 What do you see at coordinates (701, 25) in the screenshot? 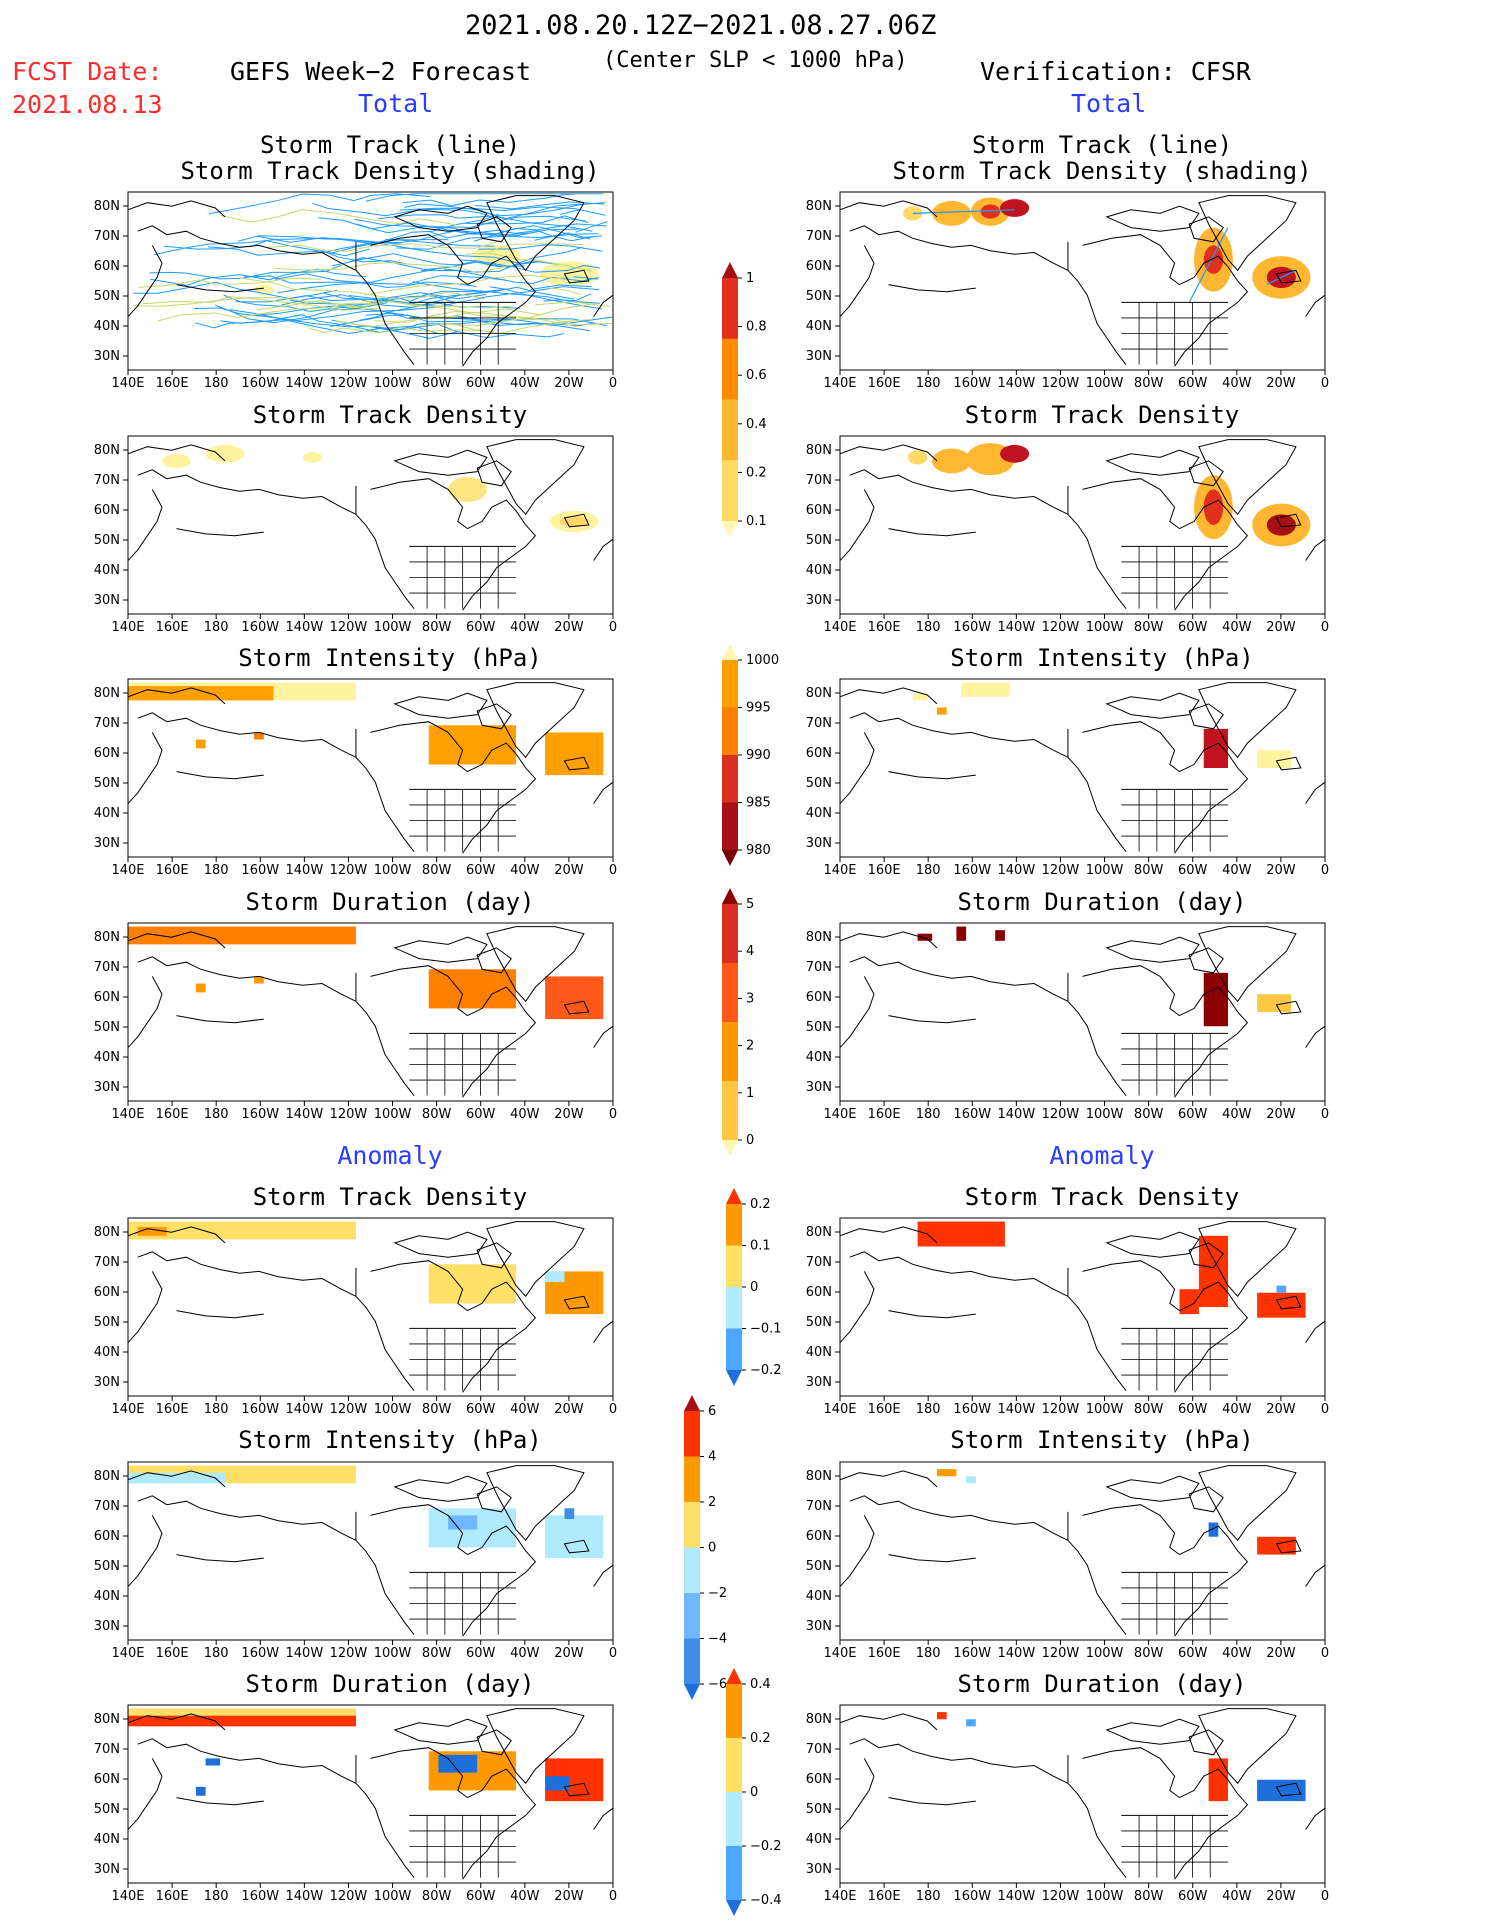
I see `period-title: 2021.08.20.12Z−2021.08.27.06Z` at bounding box center [701, 25].